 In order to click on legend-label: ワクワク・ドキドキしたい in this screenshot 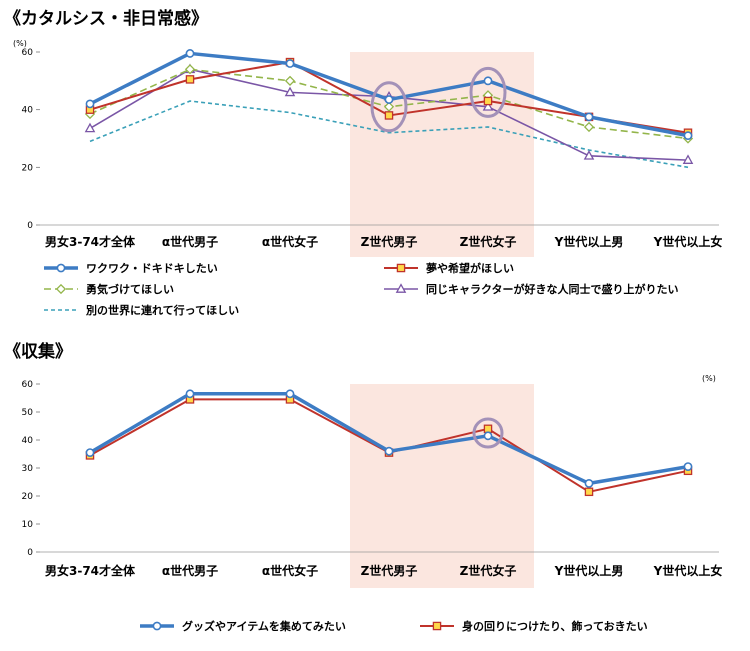, I will do `click(152, 268)`.